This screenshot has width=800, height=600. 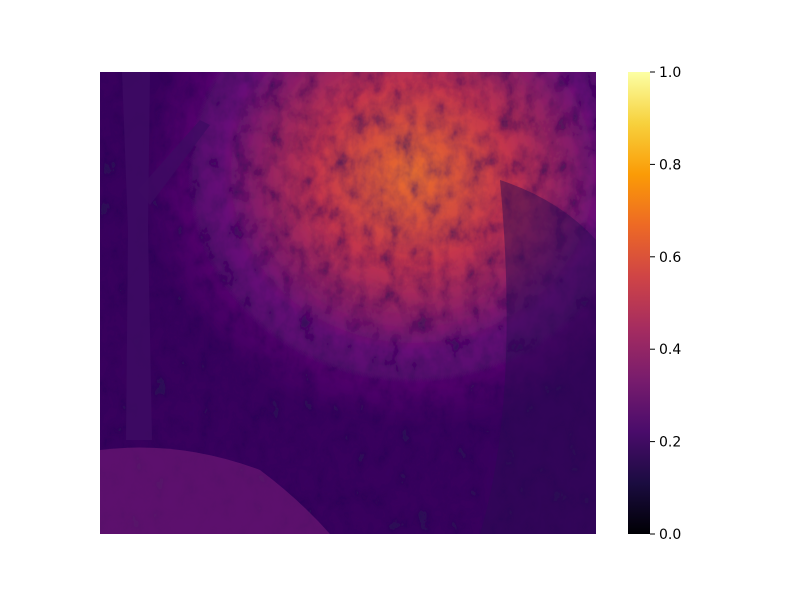 What do you see at coordinates (670, 165) in the screenshot?
I see `colorbar-tick-label: 0.8` at bounding box center [670, 165].